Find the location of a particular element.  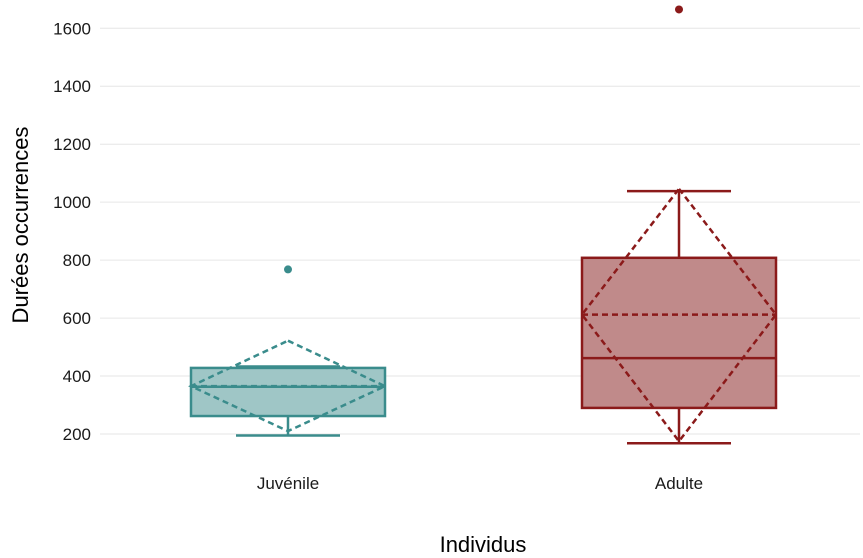

y-axis-ticks: 200 400 600 800 1000 1200 1400 1600 is located at coordinates (72, 231).